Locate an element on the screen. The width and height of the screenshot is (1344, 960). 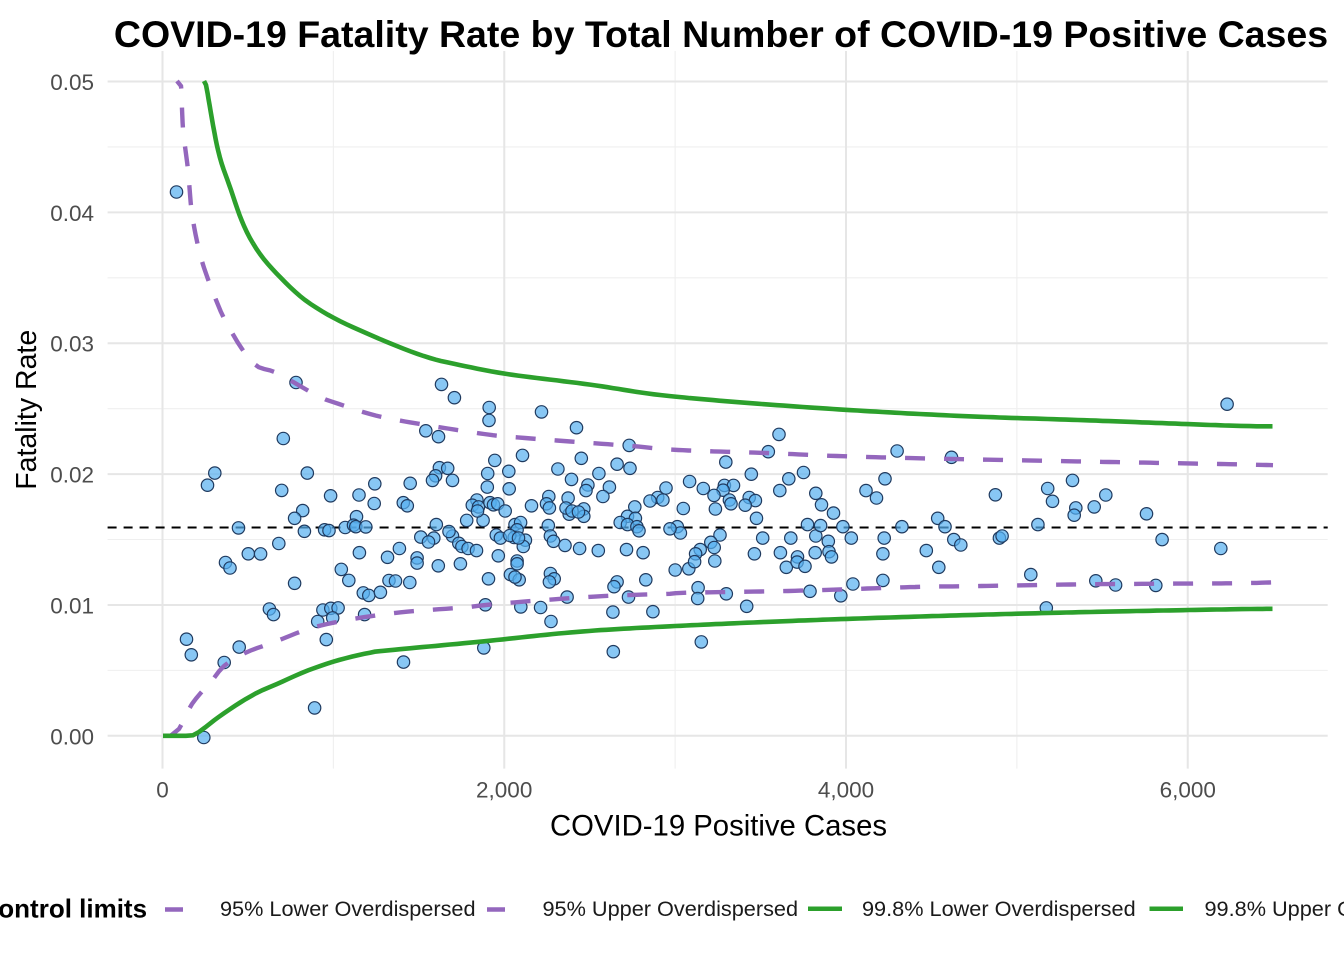
svg-text: 2,000 is located at coordinates (504, 790).